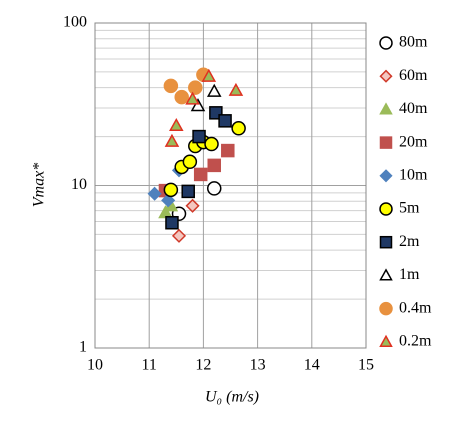 The width and height of the screenshot is (474, 426). I want to click on legend-label: 60m, so click(413, 75).